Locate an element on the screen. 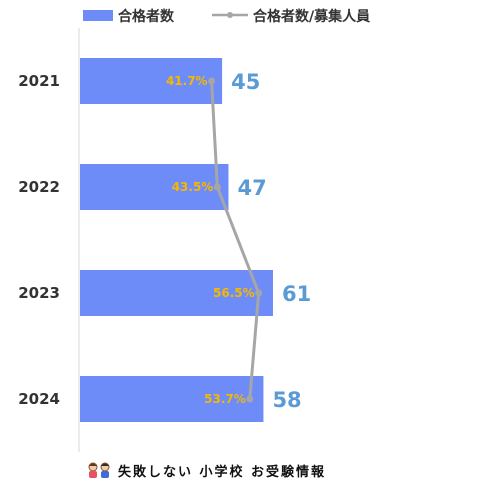 The height and width of the screenshot is (481, 481). bar-value-label-2023: 61 is located at coordinates (296, 294).